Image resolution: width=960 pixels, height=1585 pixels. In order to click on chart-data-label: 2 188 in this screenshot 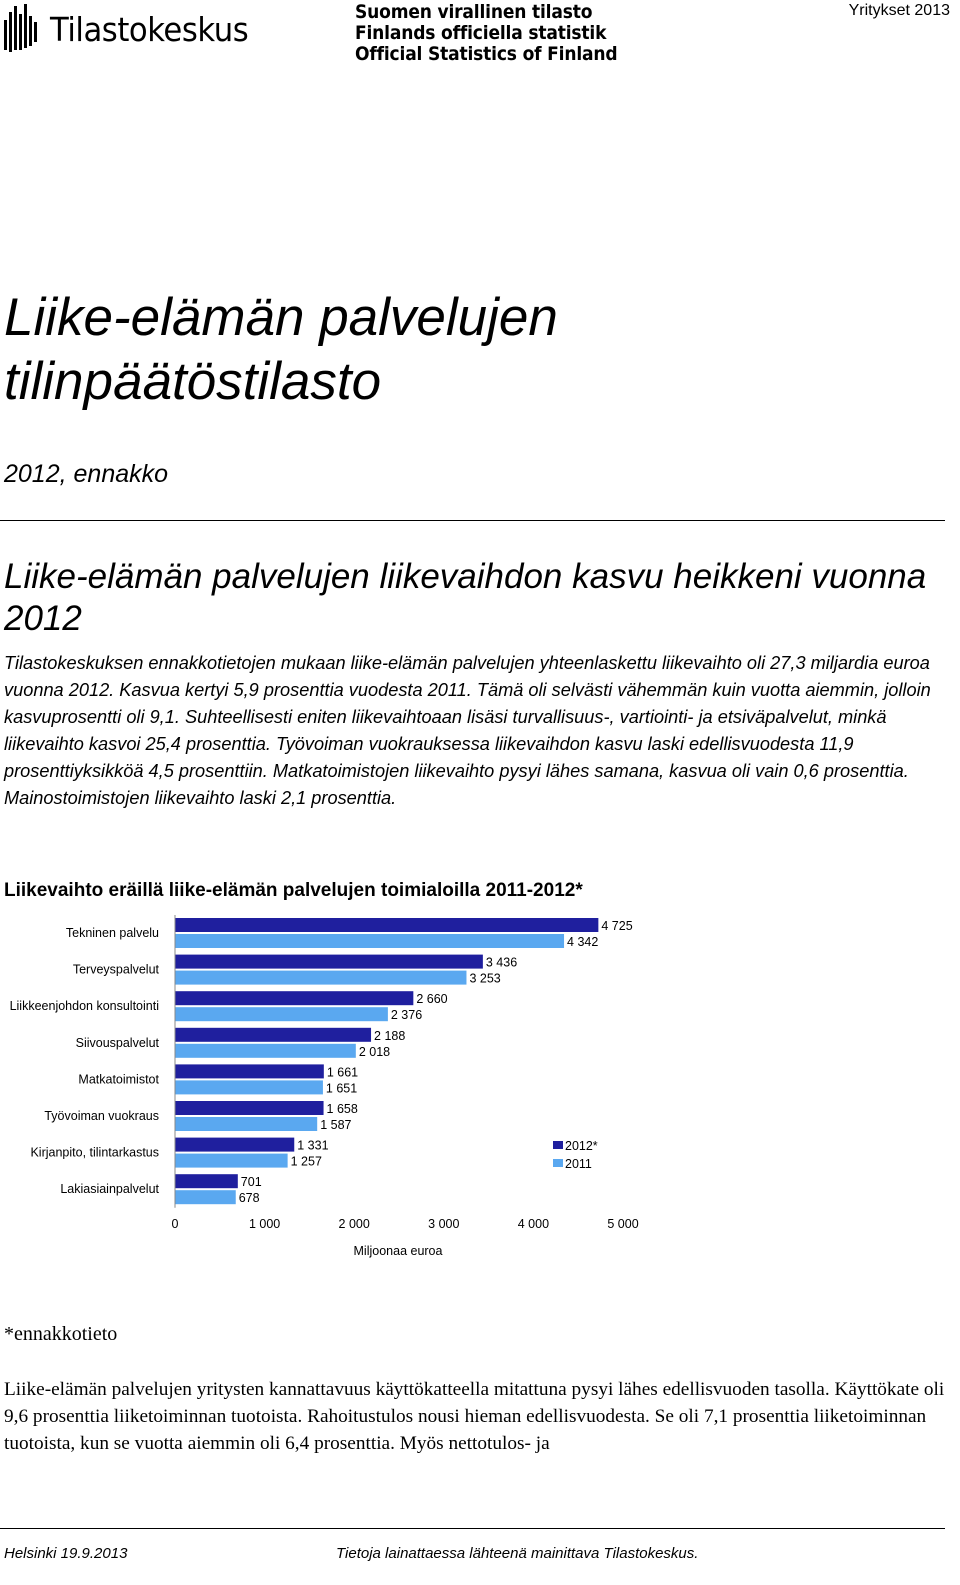, I will do `click(389, 1036)`.